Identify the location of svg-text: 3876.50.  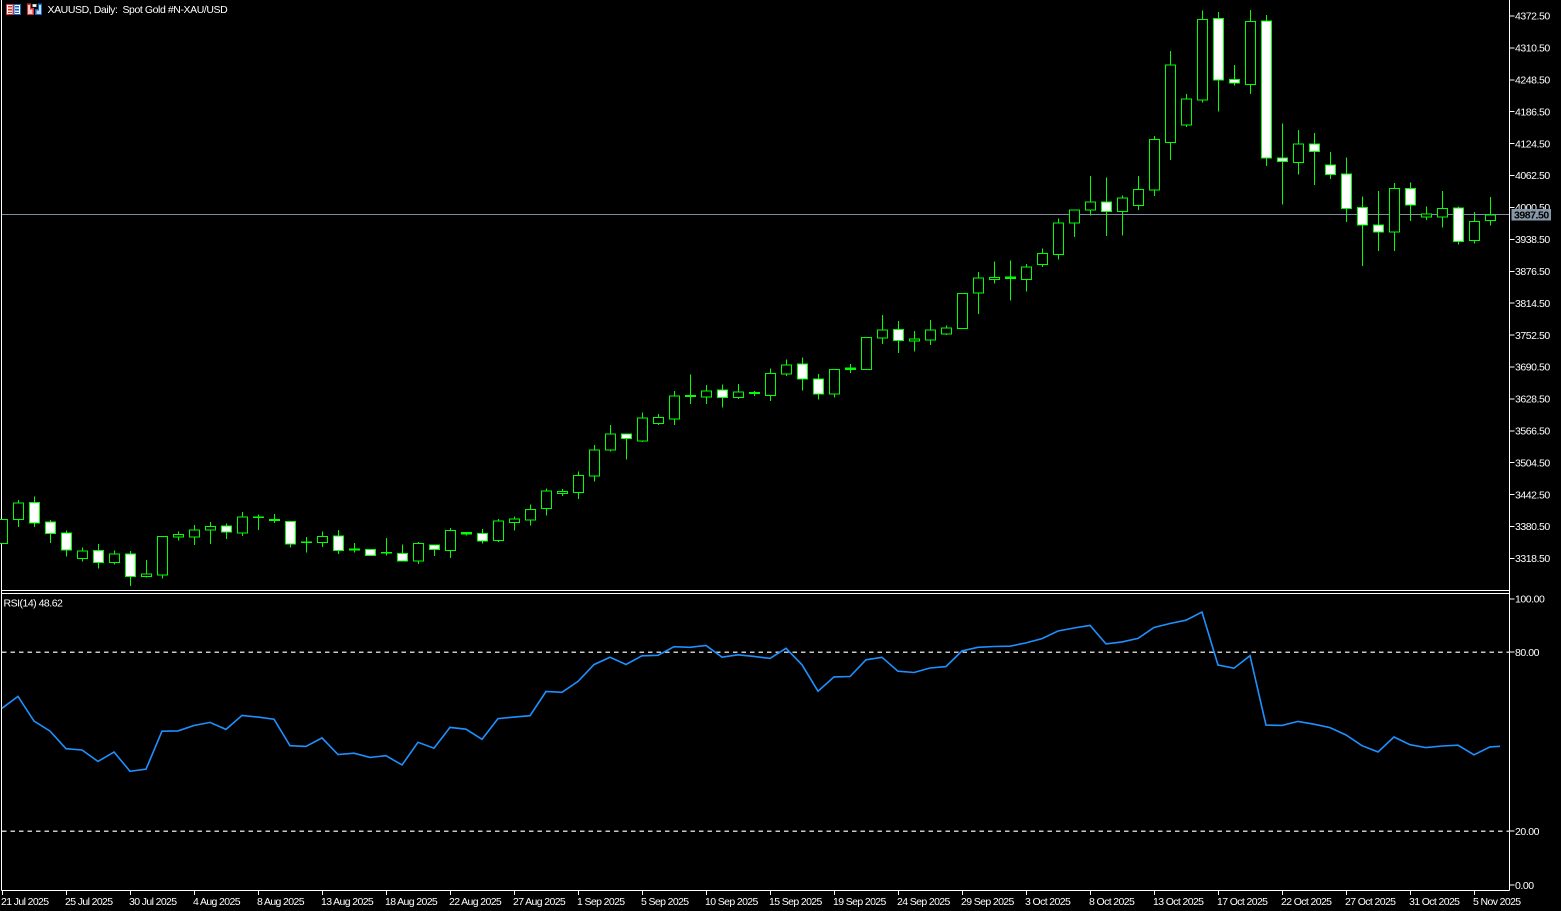
(1532, 272).